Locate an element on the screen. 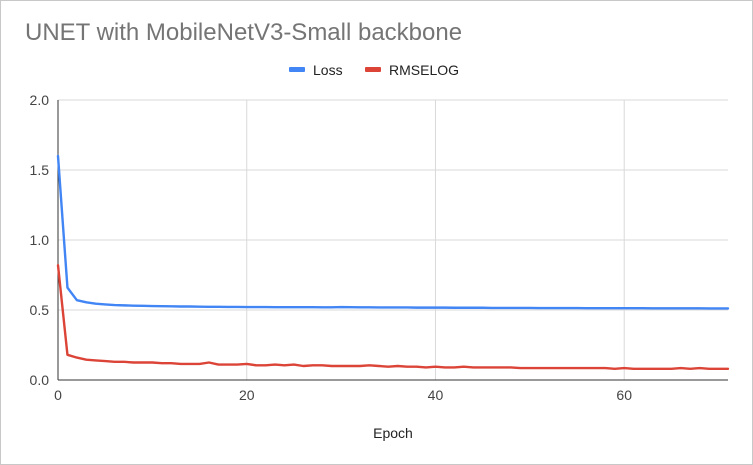  y-tick-label: 0.0 is located at coordinates (40, 380).